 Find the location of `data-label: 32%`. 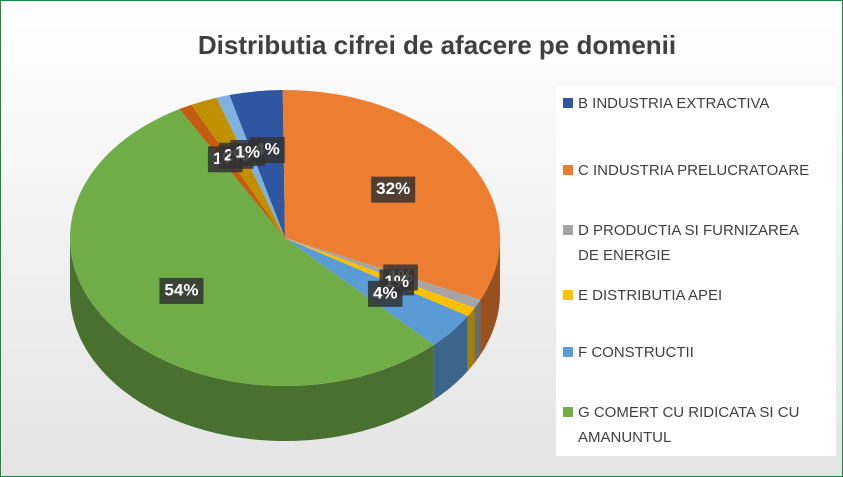

data-label: 32% is located at coordinates (393, 189).